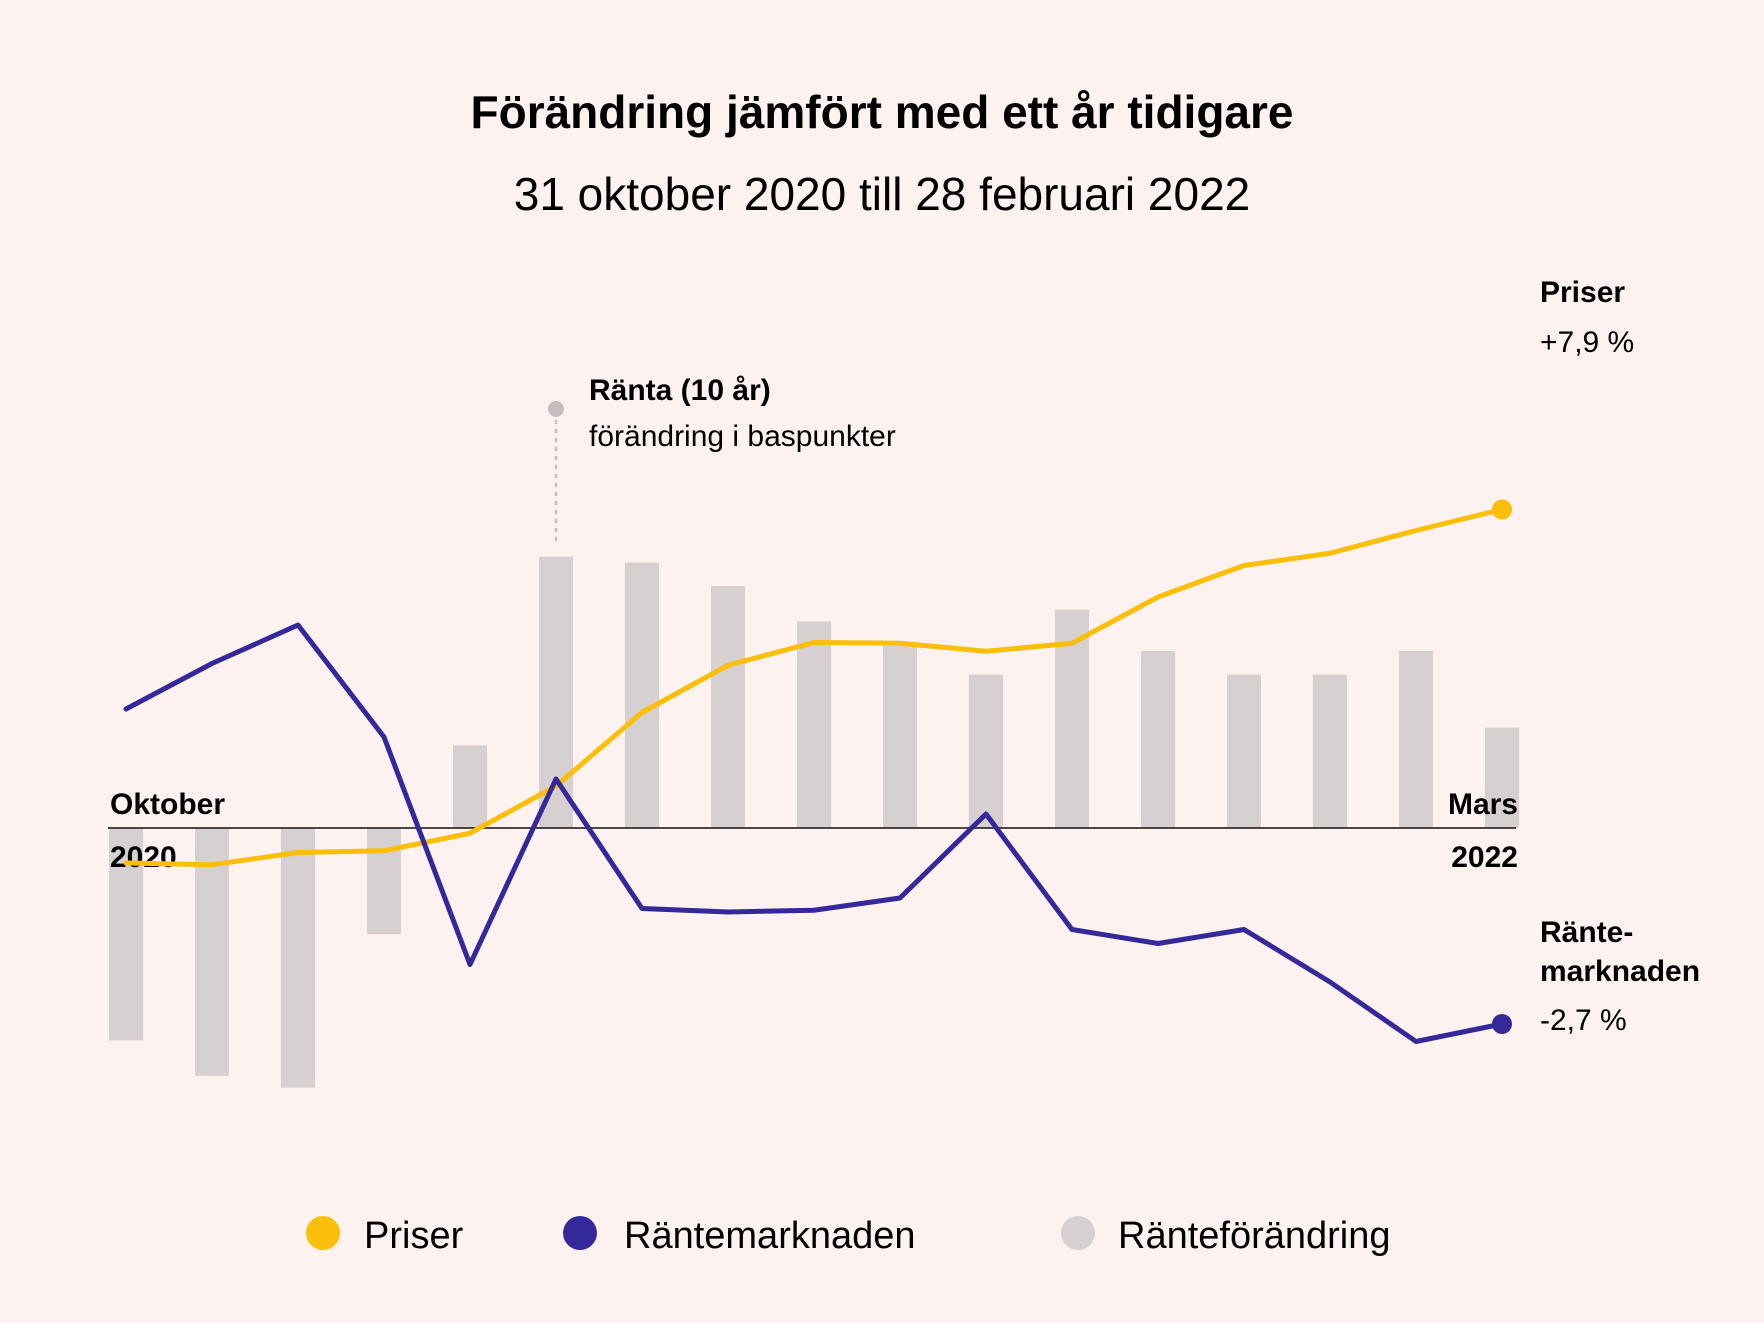 The height and width of the screenshot is (1323, 1764). I want to click on legend-swatch-ranteforandring, so click(1078, 1233).